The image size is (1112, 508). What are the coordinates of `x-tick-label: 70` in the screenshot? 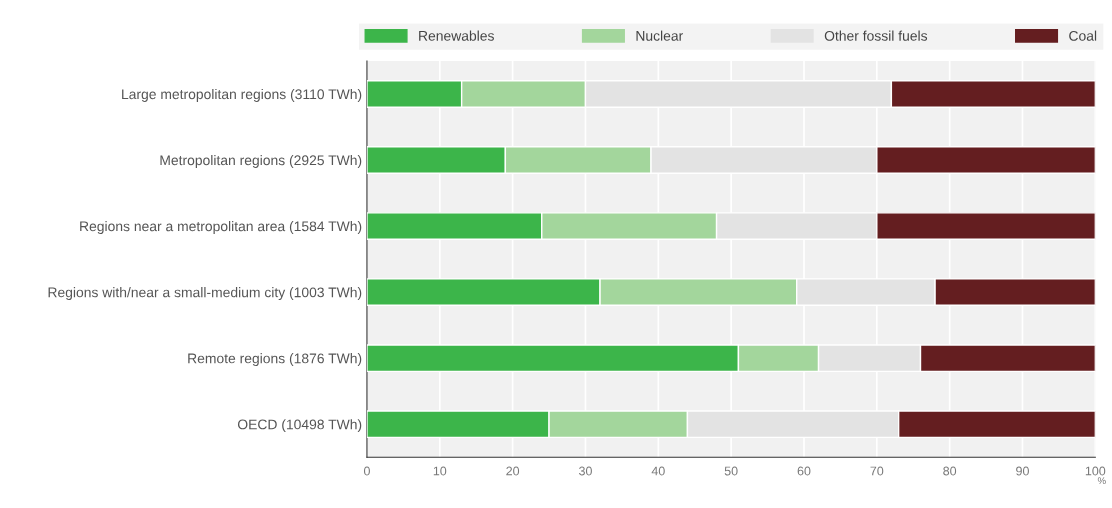 It's located at (877, 471).